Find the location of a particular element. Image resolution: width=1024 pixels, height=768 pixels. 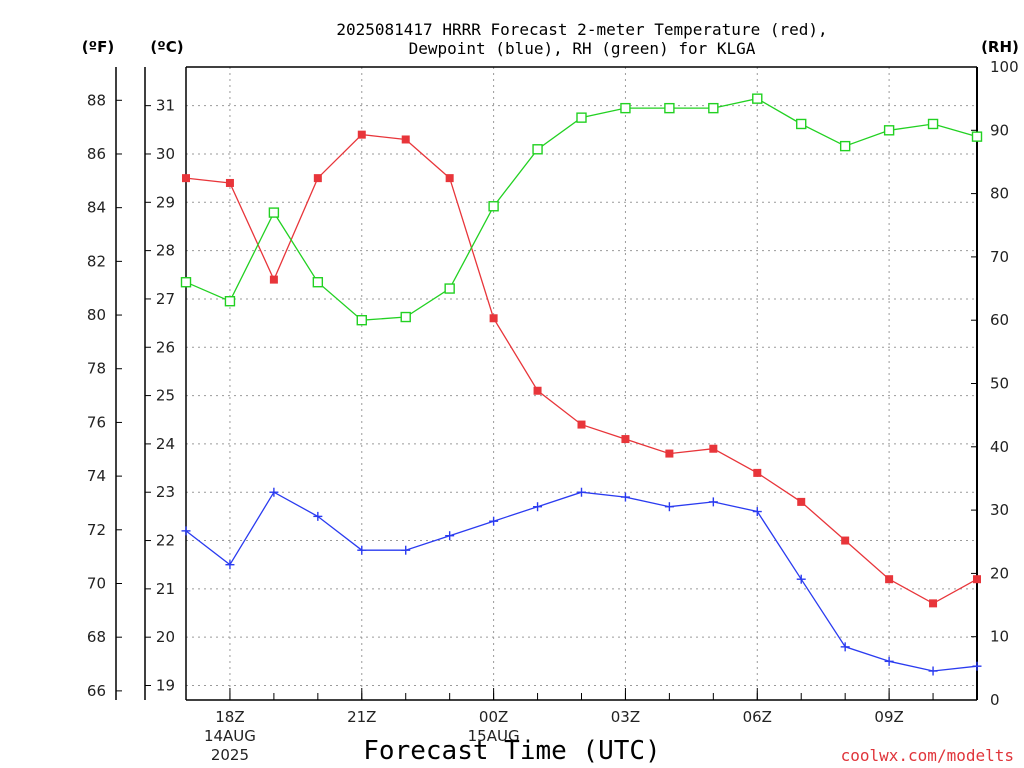

x-tick-sublabel: 14AUG is located at coordinates (230, 736).